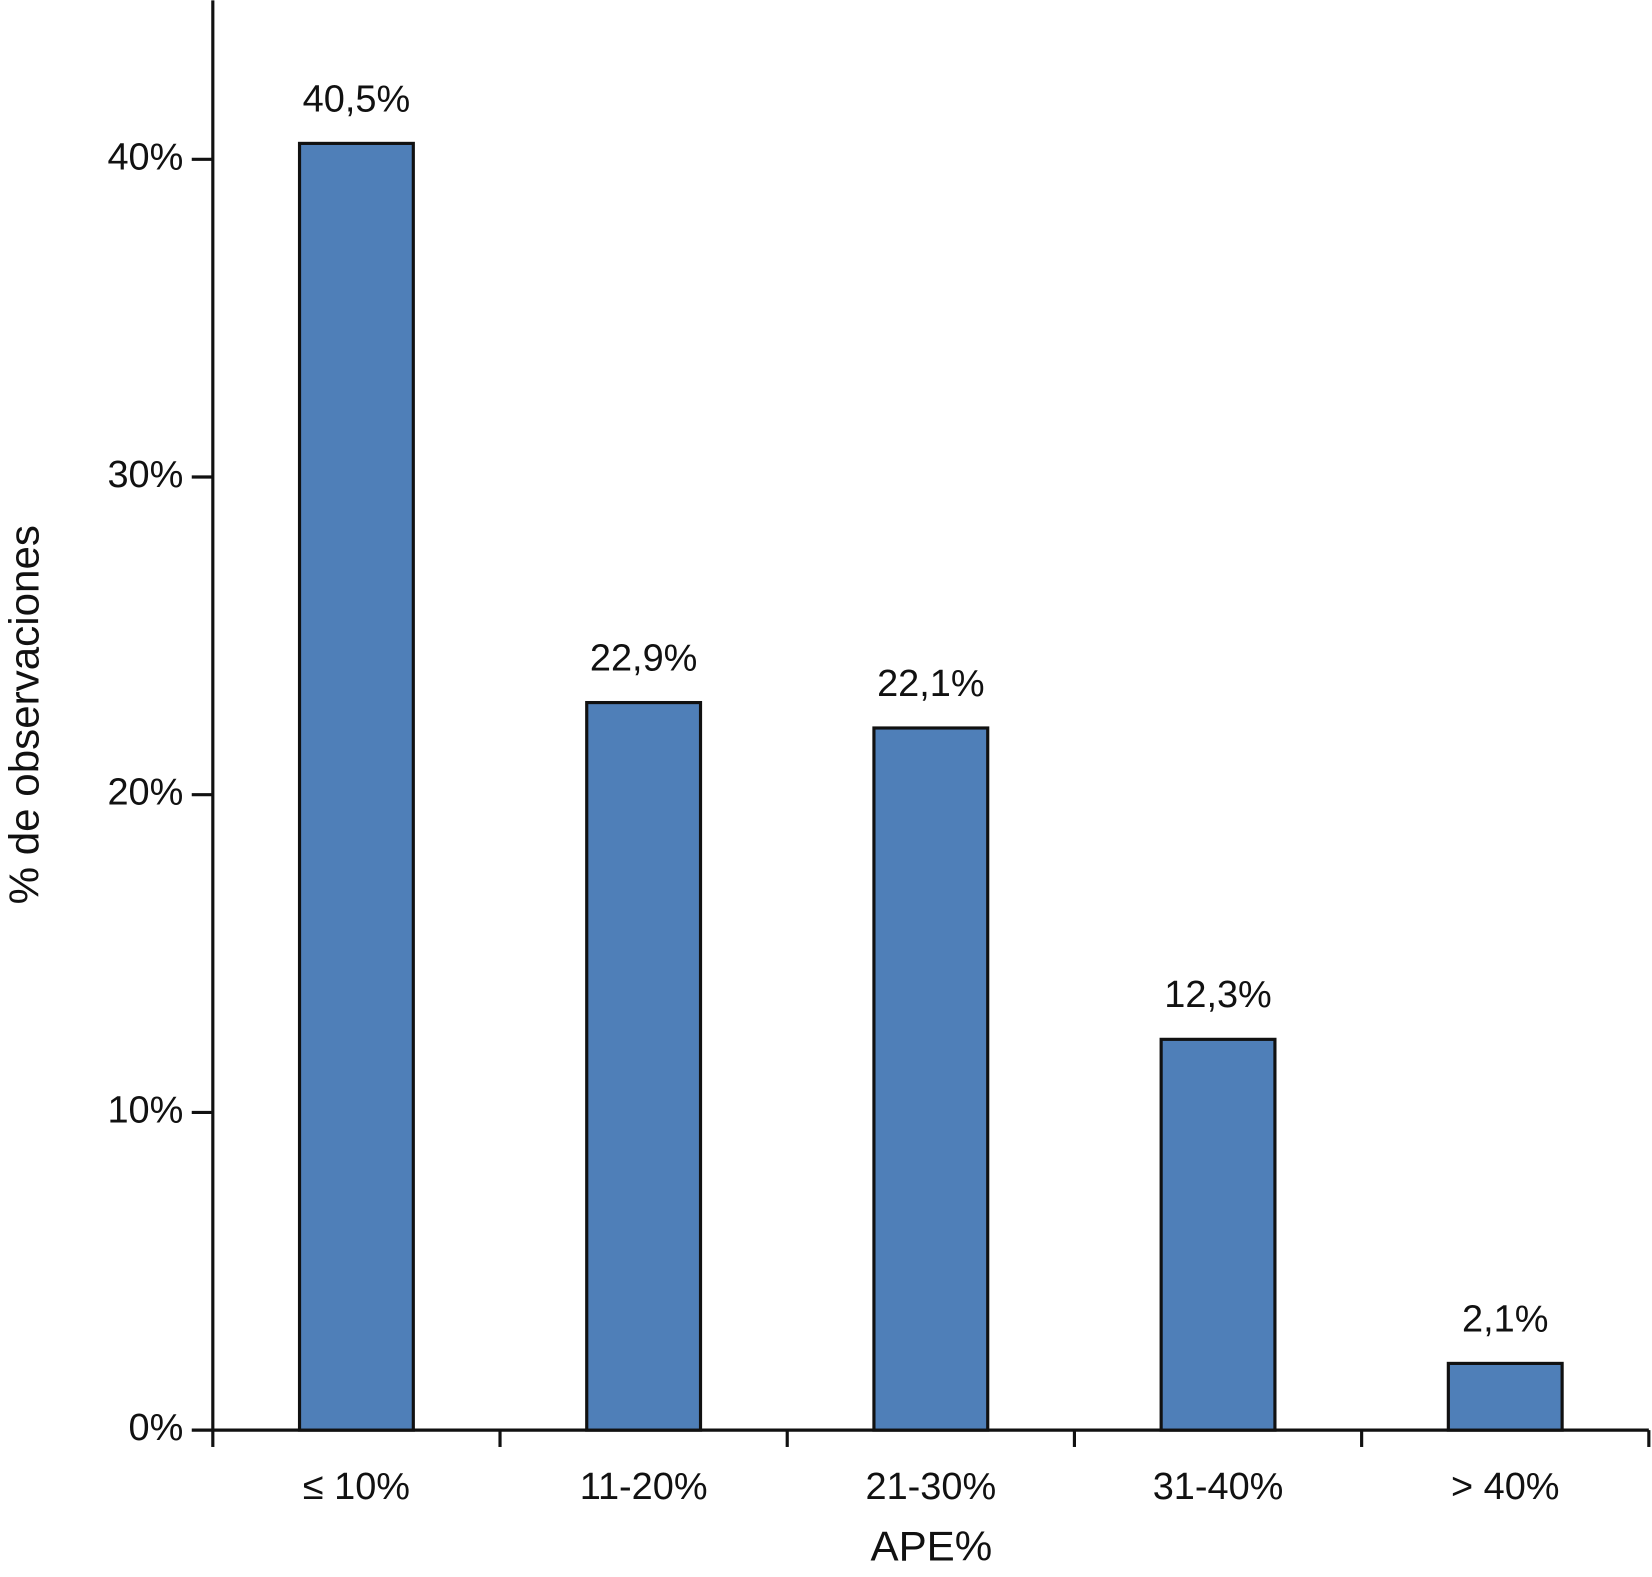 This screenshot has height=1577, width=1652. I want to click on value-label: 22,1%, so click(930, 684).